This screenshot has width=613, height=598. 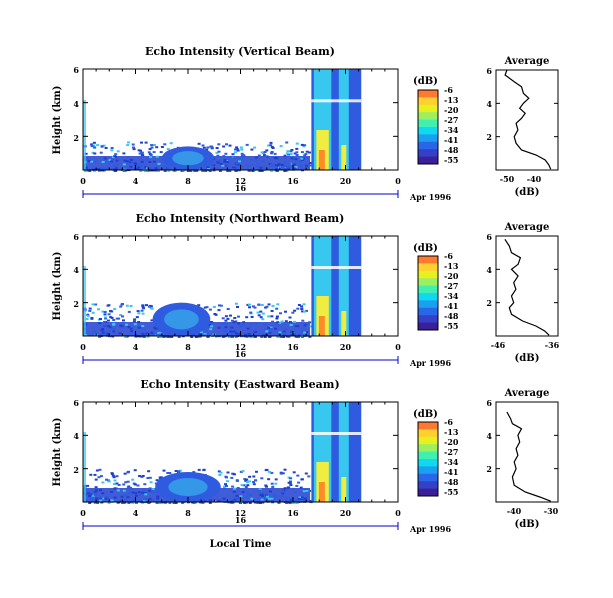 What do you see at coordinates (528, 119) in the screenshot?
I see `profile-line` at bounding box center [528, 119].